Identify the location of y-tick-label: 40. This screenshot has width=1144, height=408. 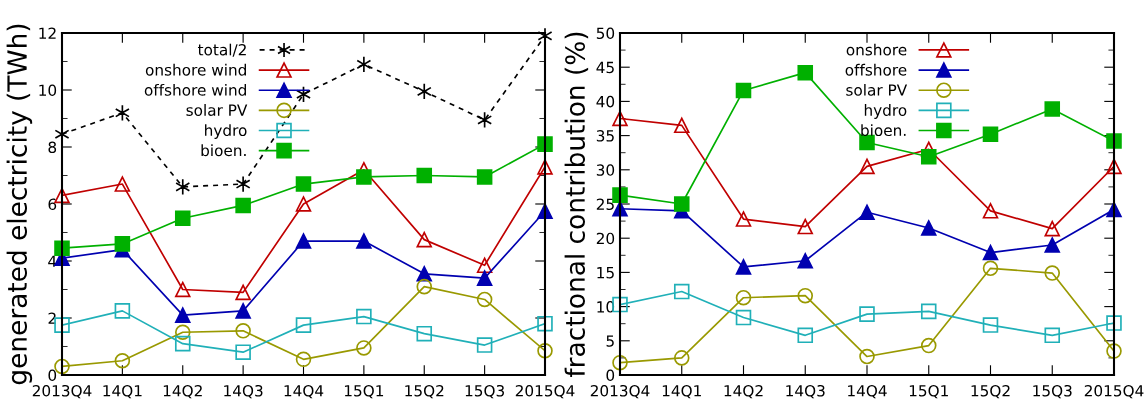
(605, 101).